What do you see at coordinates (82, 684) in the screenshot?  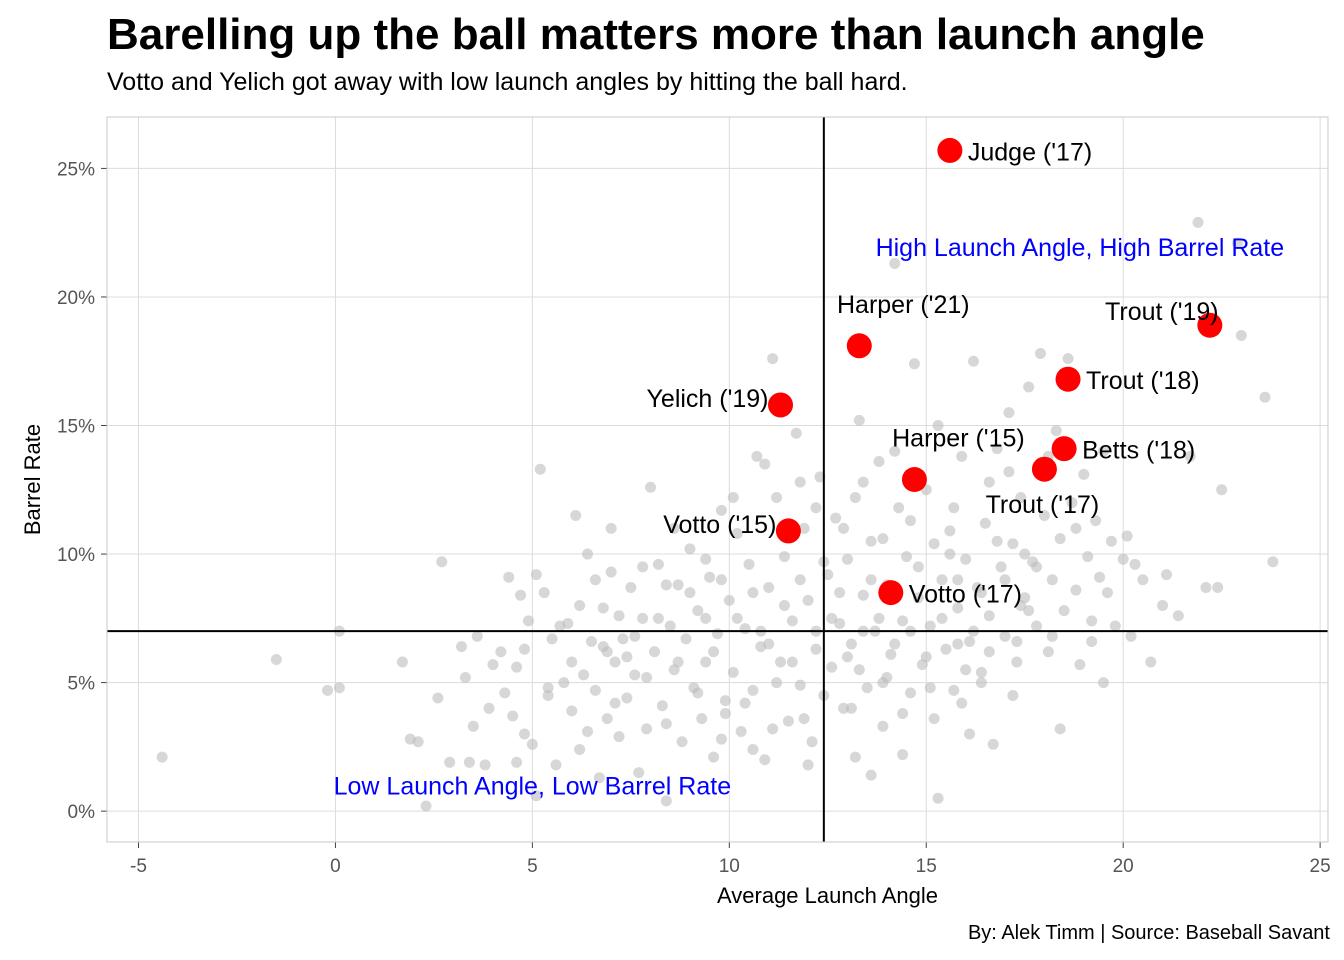 I see `y-tick-label: 5%` at bounding box center [82, 684].